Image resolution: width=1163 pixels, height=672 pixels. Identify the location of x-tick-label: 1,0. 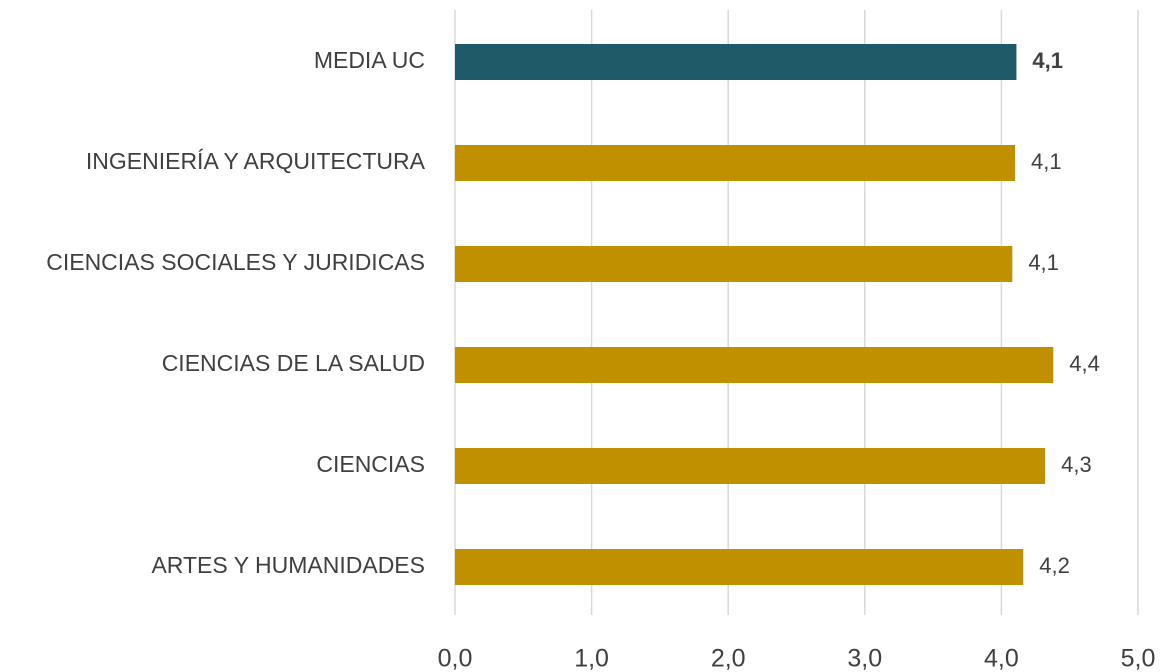
(591, 658).